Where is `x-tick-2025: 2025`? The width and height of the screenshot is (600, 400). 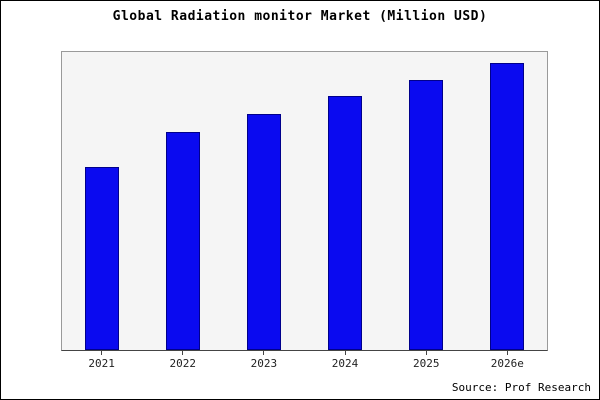 x-tick-2025: 2025 is located at coordinates (426, 360).